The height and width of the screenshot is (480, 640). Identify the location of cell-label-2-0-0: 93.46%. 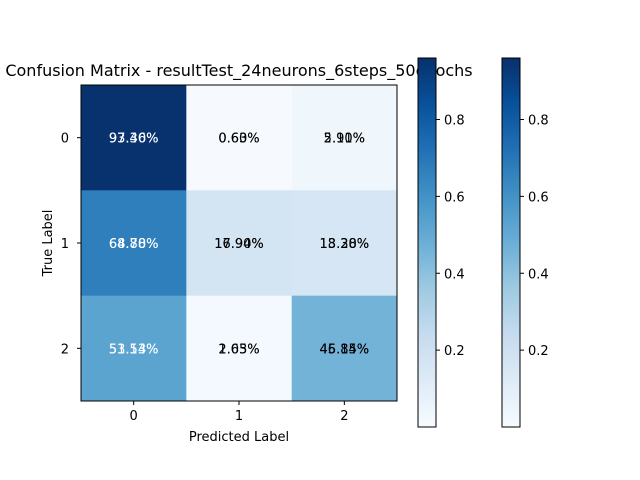
(134, 139).